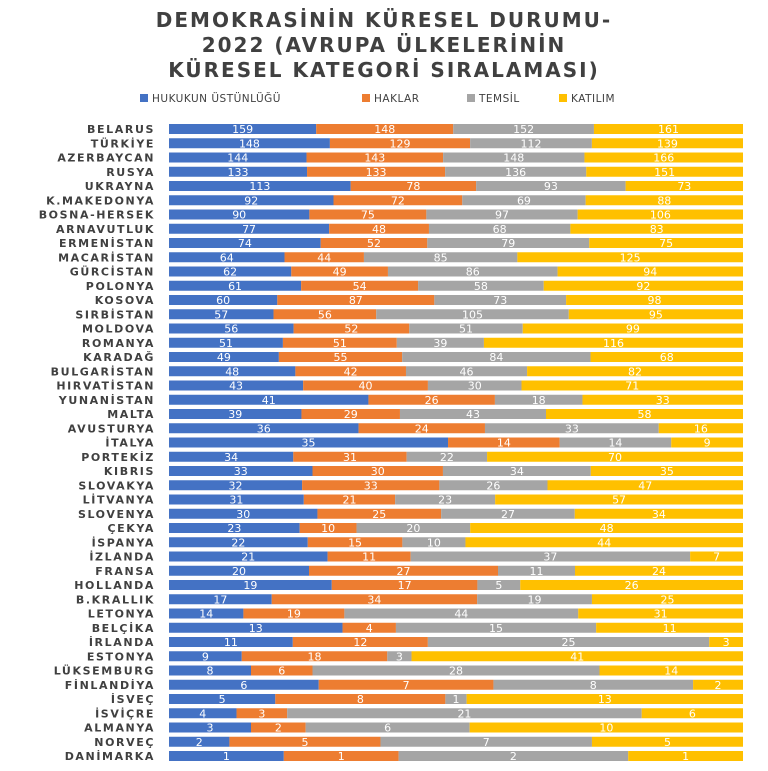  Describe the element at coordinates (202, 713) in the screenshot. I see `data-label: 4` at that location.